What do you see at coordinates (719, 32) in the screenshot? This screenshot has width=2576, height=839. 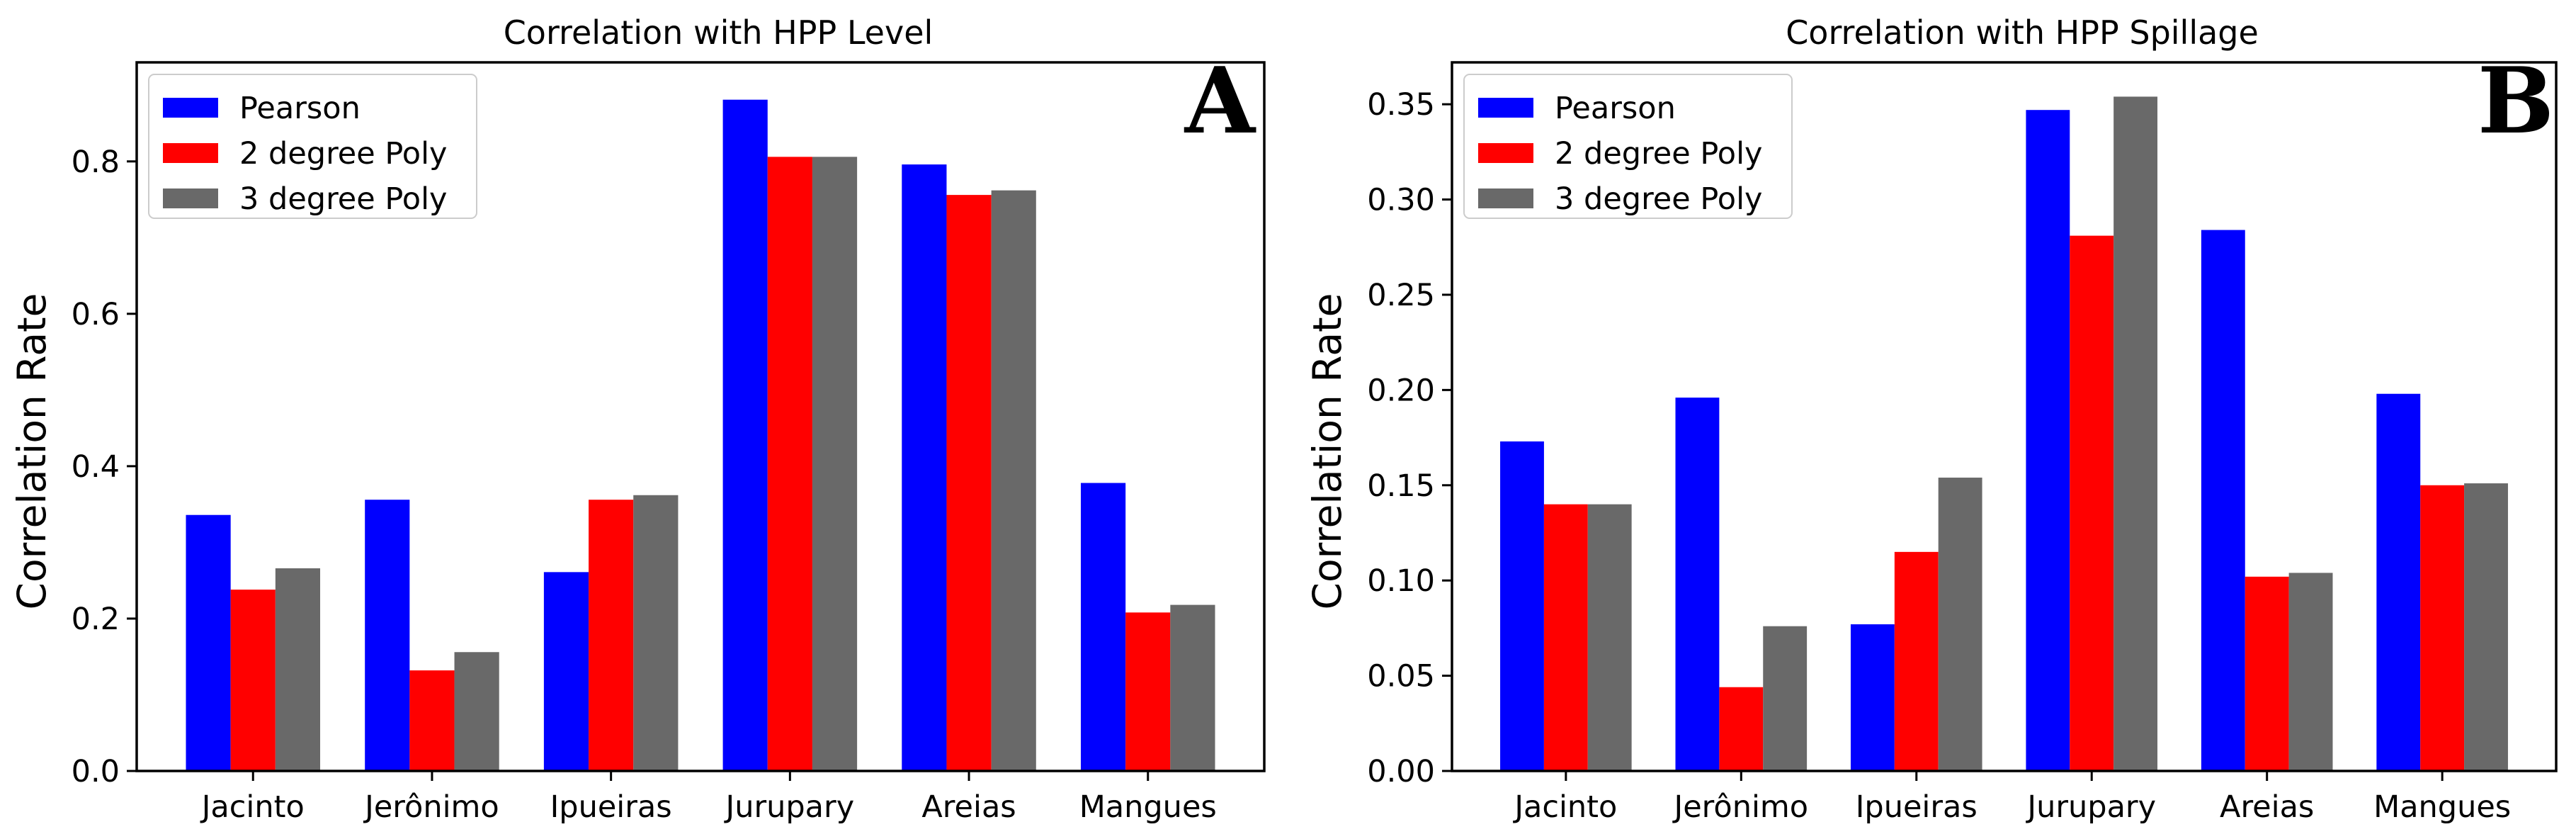 I see `chart-title: Correlation with HPP Level` at bounding box center [719, 32].